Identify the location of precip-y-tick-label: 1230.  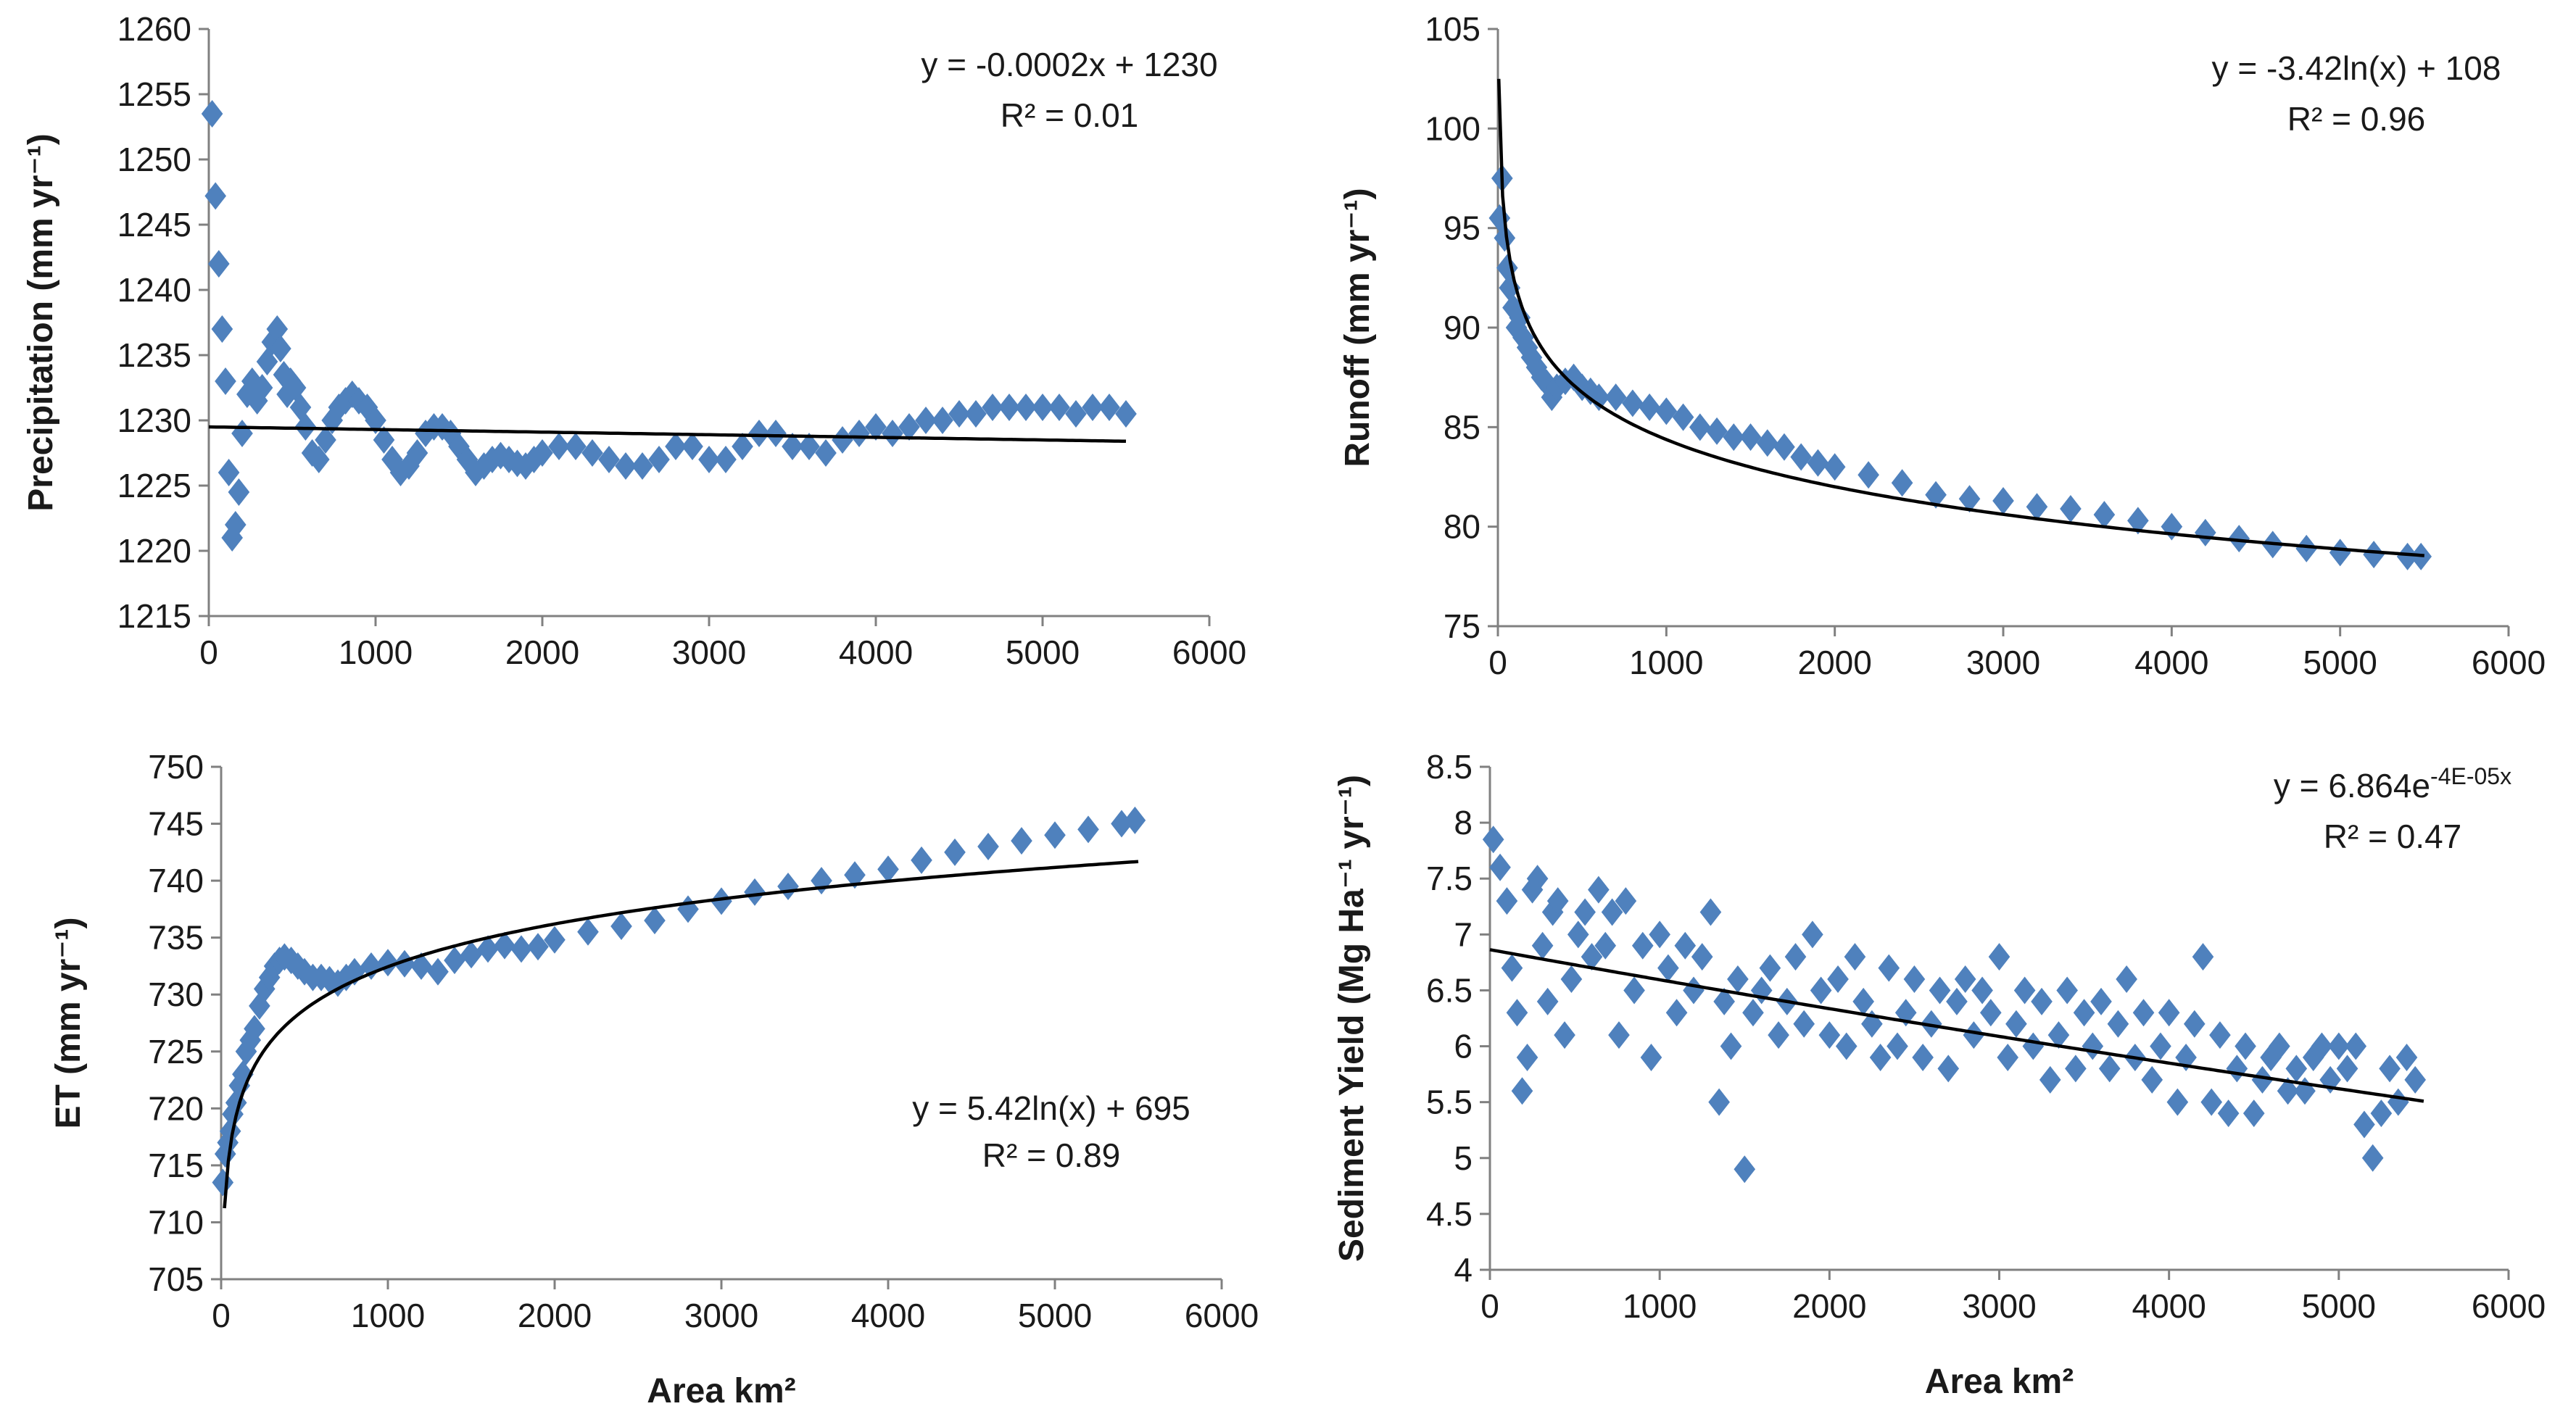
(154, 420).